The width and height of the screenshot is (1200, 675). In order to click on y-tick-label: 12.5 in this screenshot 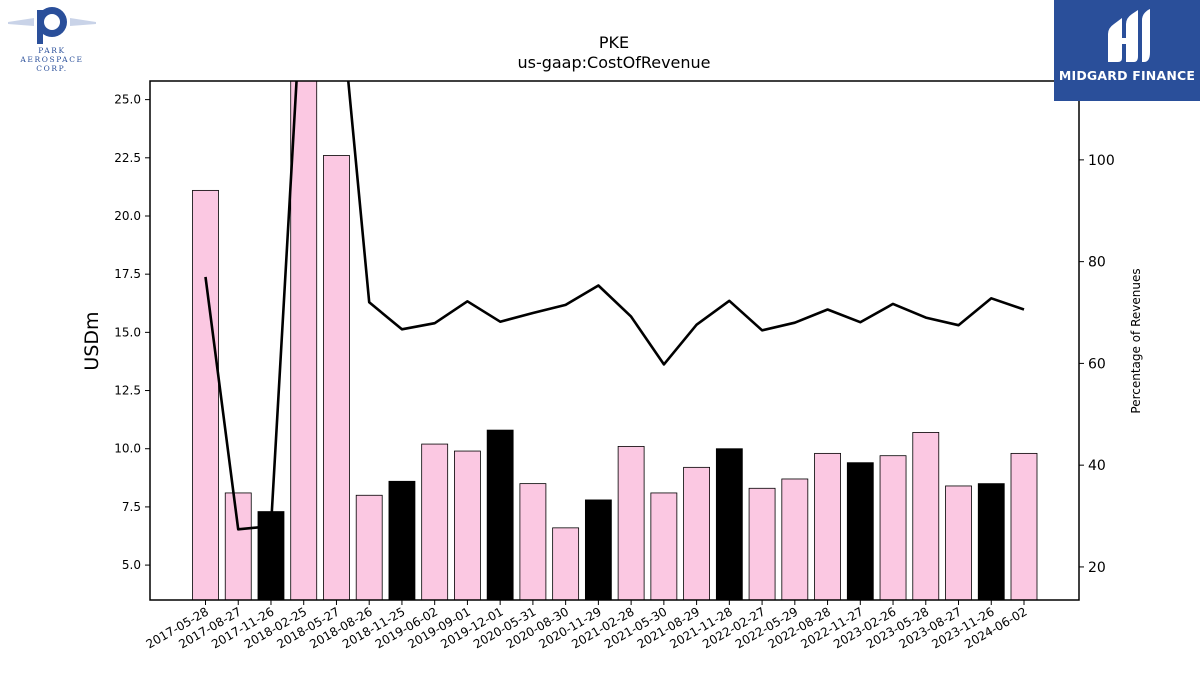, I will do `click(127, 391)`.